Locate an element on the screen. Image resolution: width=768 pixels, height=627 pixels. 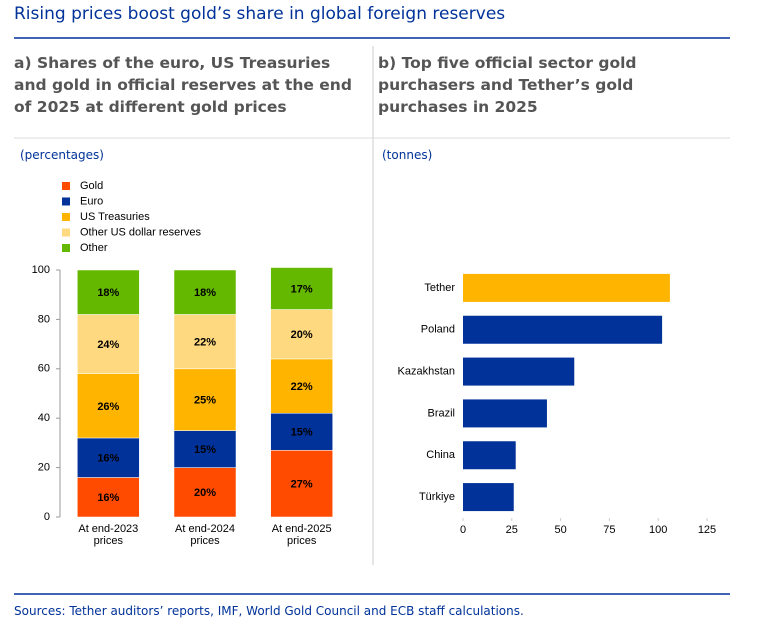
x-tick-label: 125 is located at coordinates (707, 530).